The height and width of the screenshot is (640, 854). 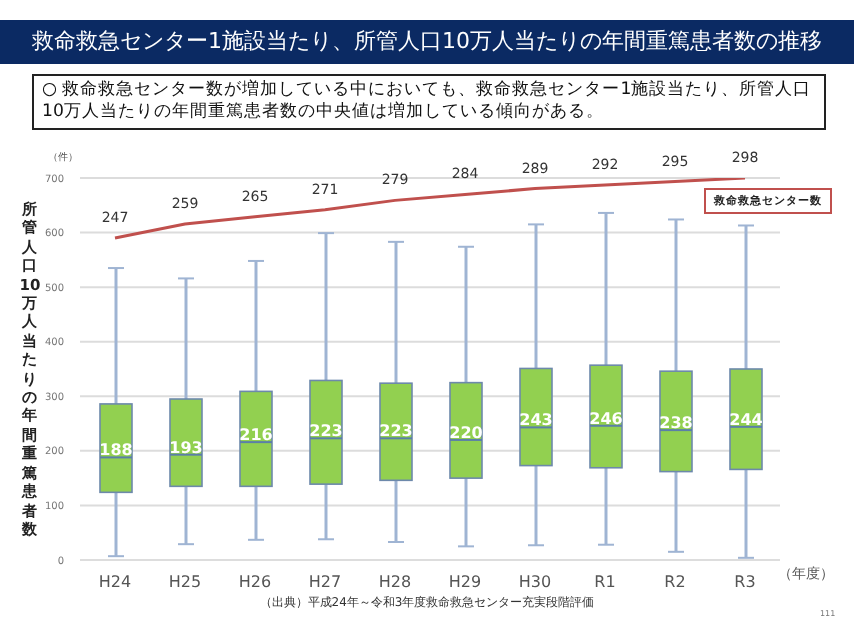 I want to click on x-tick-label: H25, so click(x=185, y=582).